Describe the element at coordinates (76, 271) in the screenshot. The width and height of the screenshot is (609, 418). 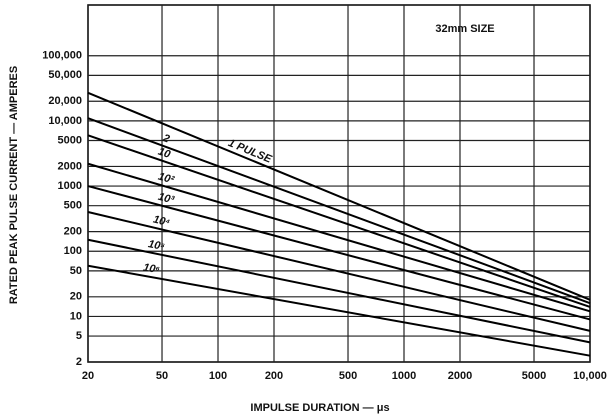
I see `y-tick-label: 50` at that location.